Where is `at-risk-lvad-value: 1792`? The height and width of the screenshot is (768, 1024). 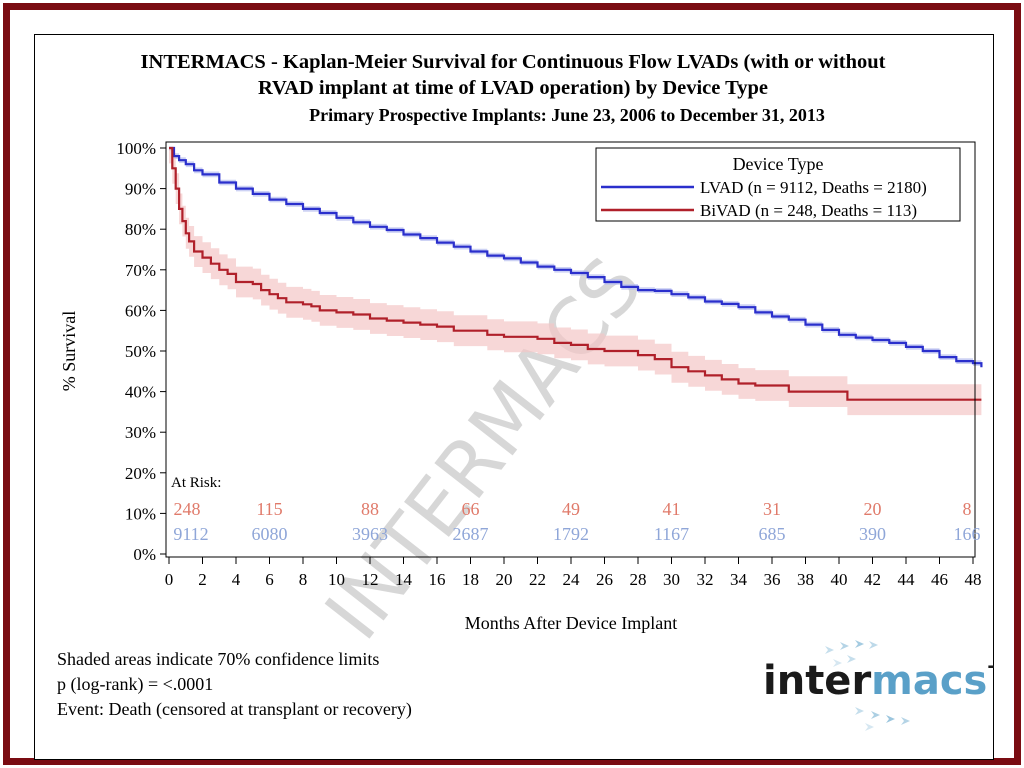
at-risk-lvad-value: 1792 is located at coordinates (571, 534).